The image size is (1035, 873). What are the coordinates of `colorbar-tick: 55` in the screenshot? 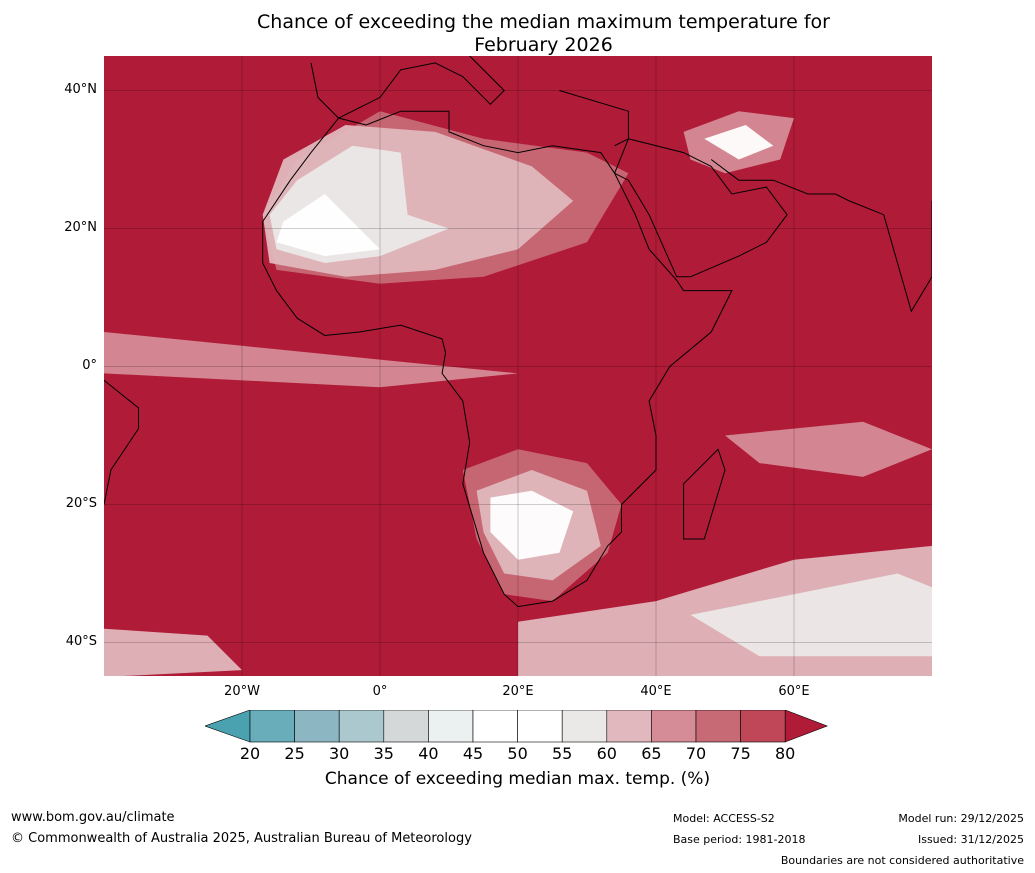 It's located at (562, 753).